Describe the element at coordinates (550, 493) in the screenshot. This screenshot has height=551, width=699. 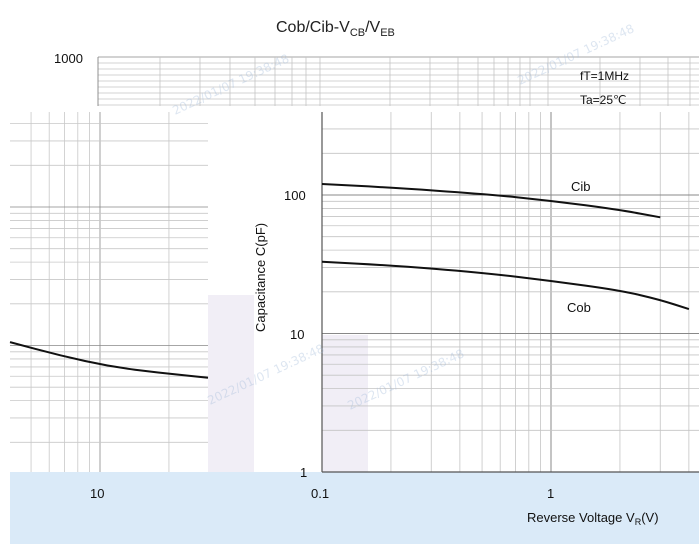
I see `x-tick-1: 1` at that location.